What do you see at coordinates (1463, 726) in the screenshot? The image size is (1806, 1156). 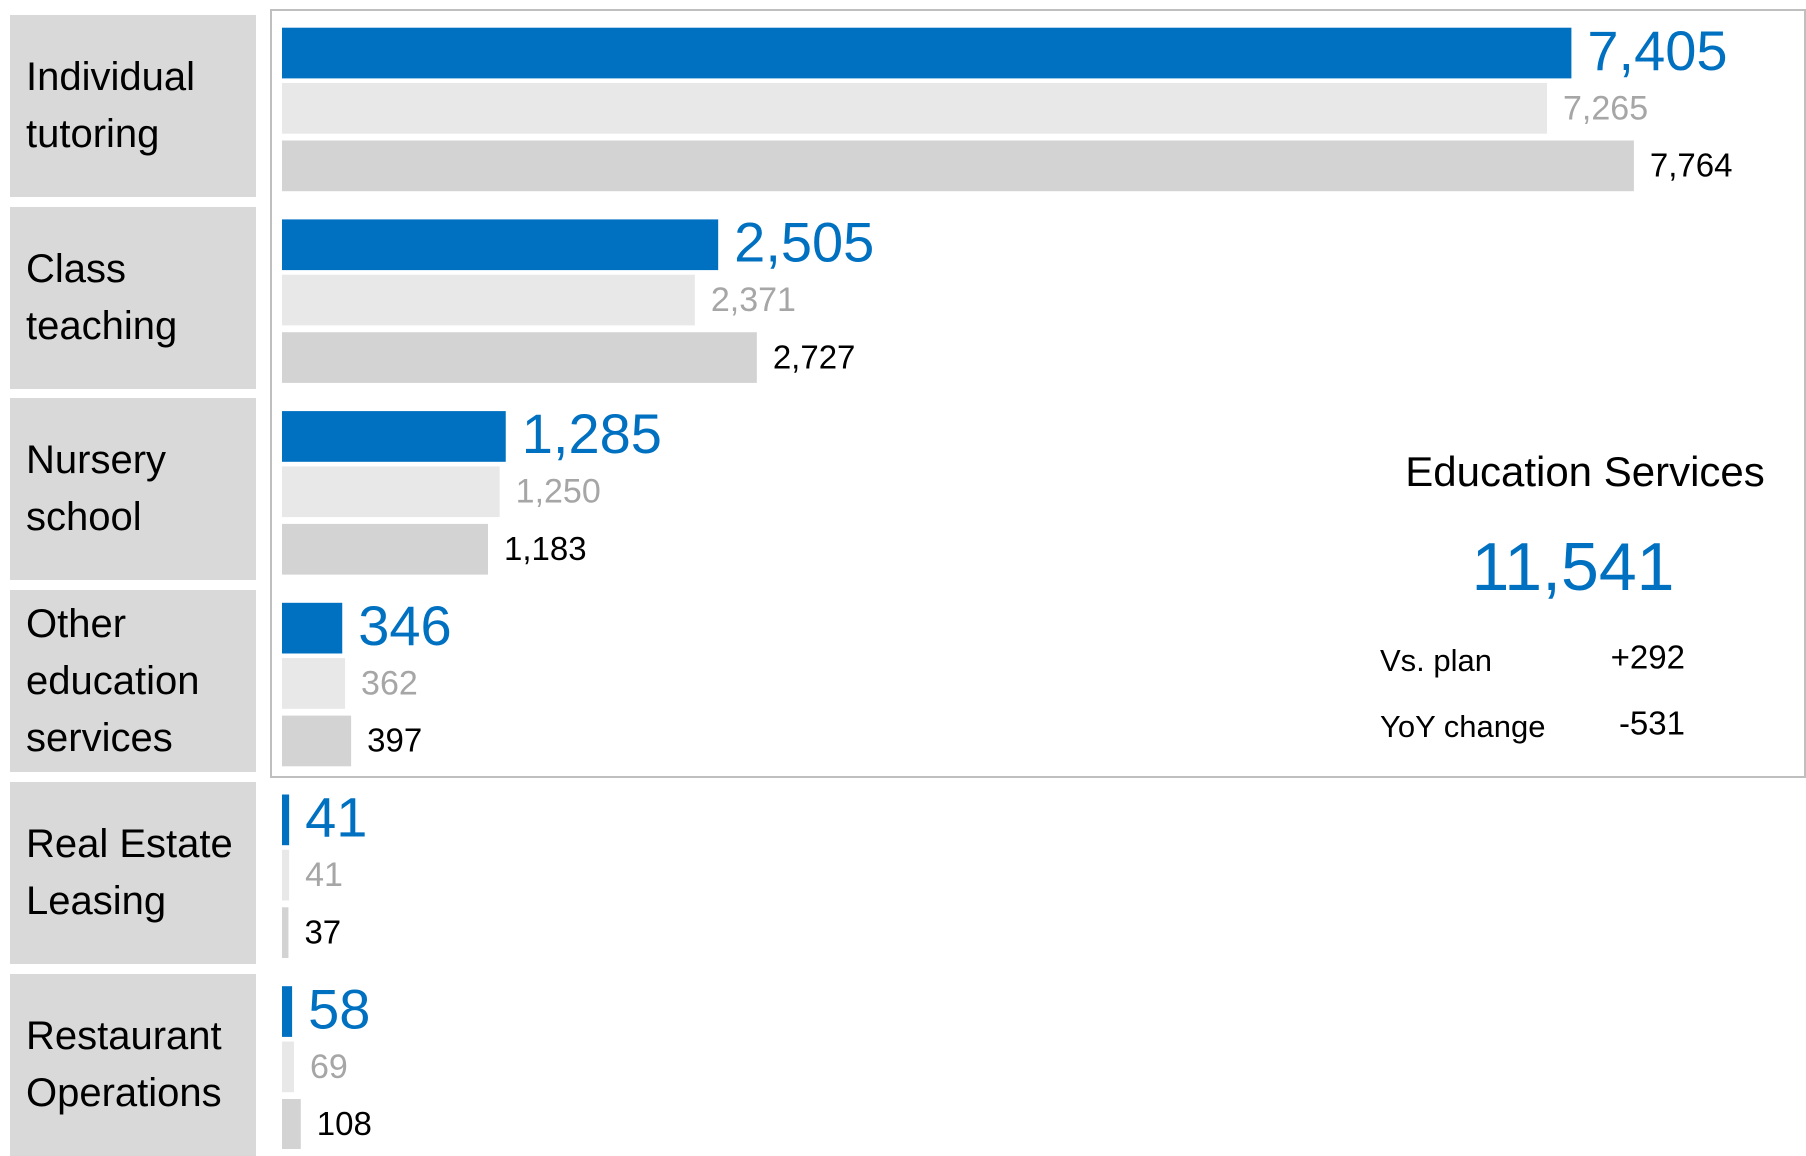 I see `summary-row-label: YoY change` at bounding box center [1463, 726].